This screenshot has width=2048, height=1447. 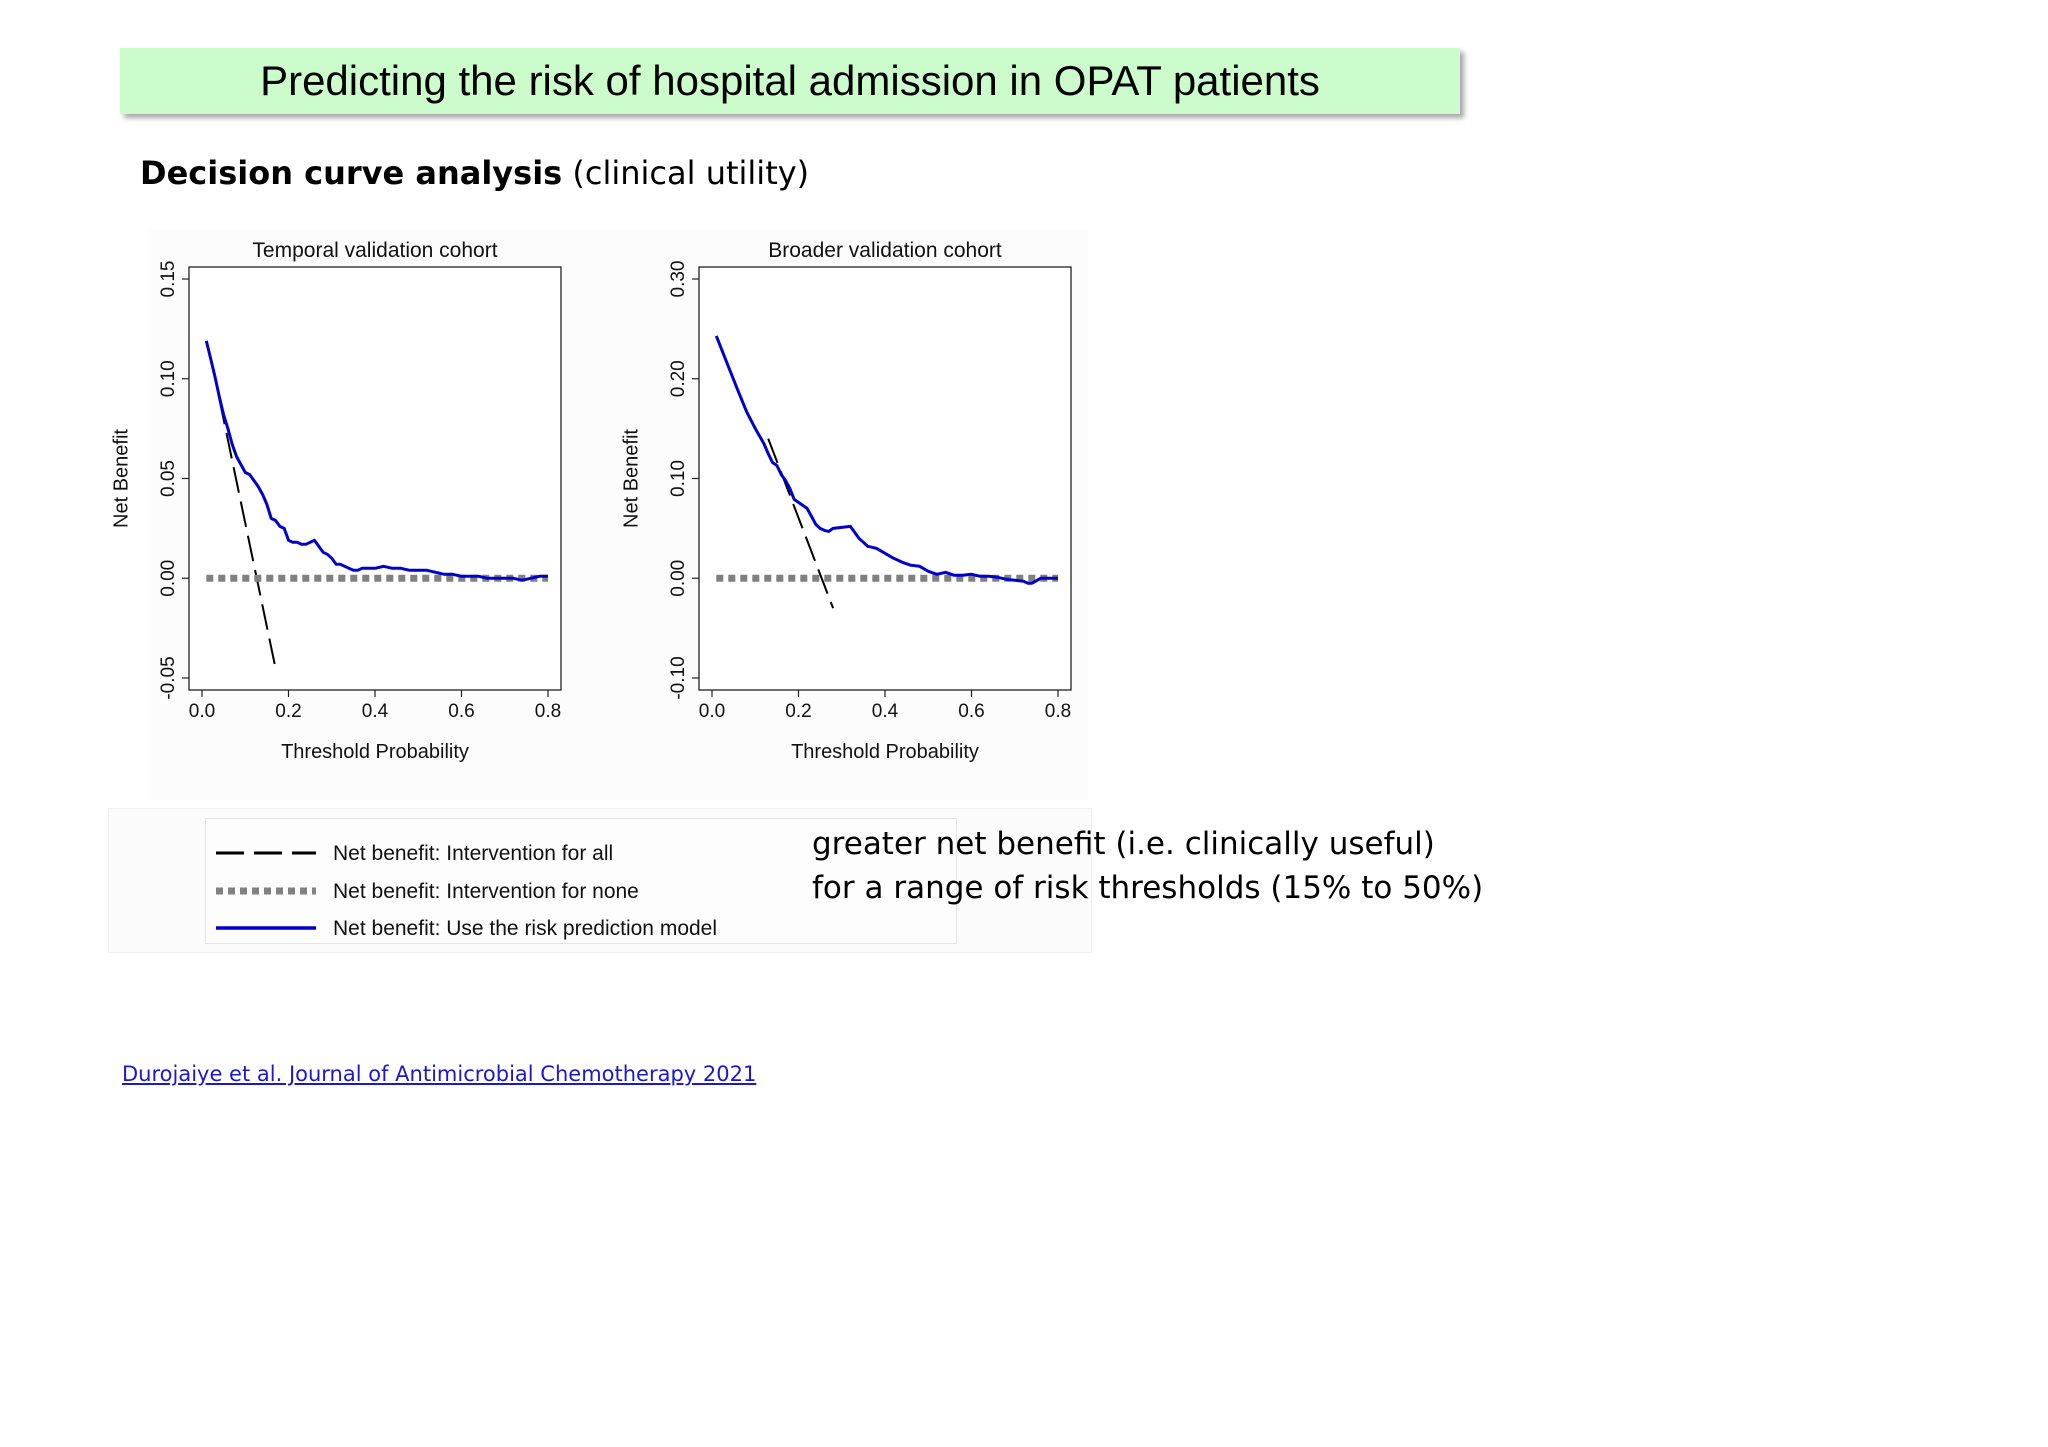 What do you see at coordinates (678, 279) in the screenshot?
I see `y-tick-label: 0.30` at bounding box center [678, 279].